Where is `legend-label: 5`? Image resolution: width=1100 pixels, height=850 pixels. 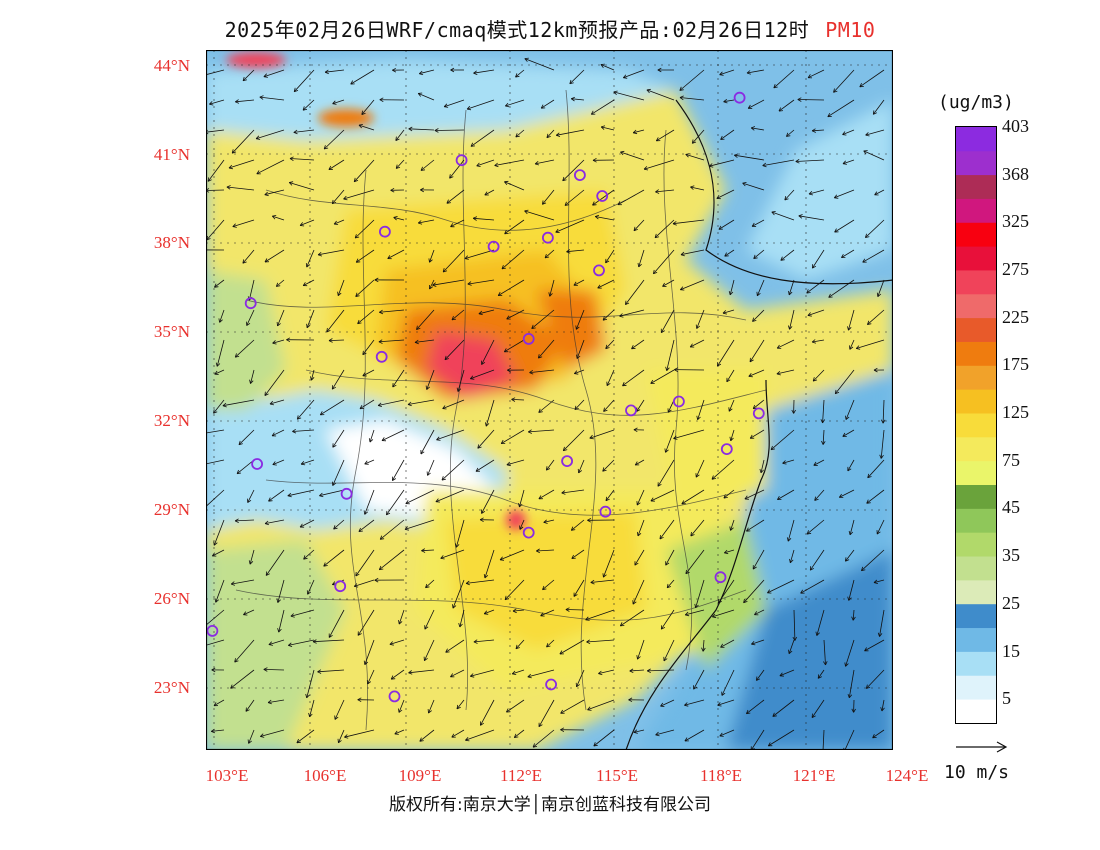 legend-label: 5 is located at coordinates (1006, 698).